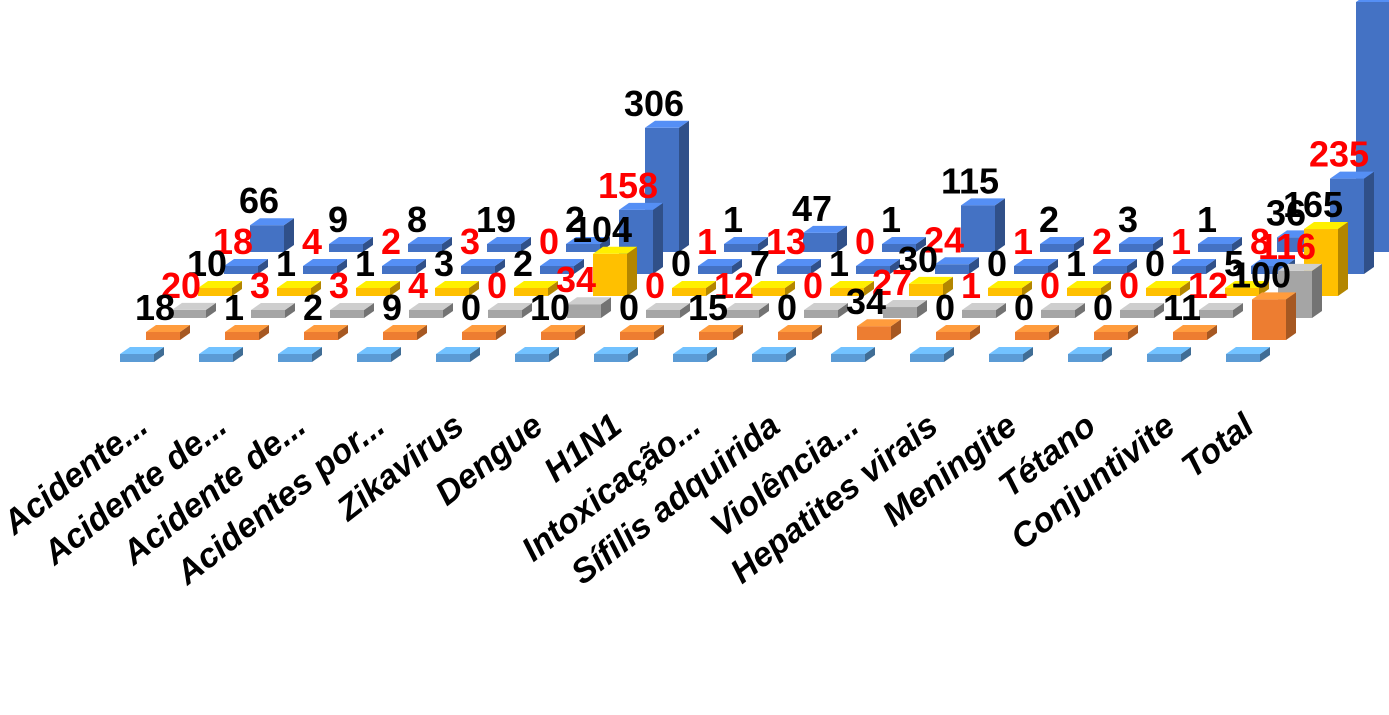 The width and height of the screenshot is (1389, 715). I want to click on bar-s0-c1, so click(216, 358).